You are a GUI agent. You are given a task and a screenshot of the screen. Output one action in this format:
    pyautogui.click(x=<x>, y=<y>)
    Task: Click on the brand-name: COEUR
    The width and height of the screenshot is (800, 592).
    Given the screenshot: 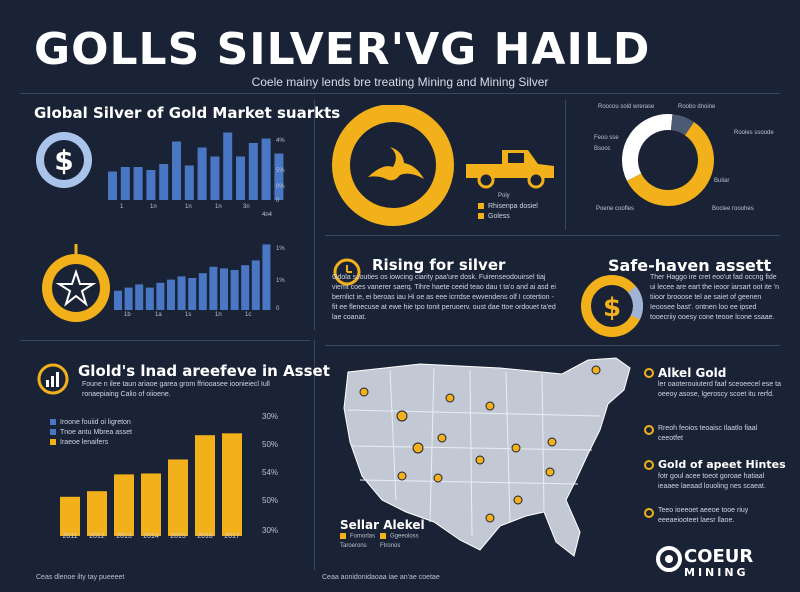 What is the action you would take?
    pyautogui.click(x=719, y=556)
    